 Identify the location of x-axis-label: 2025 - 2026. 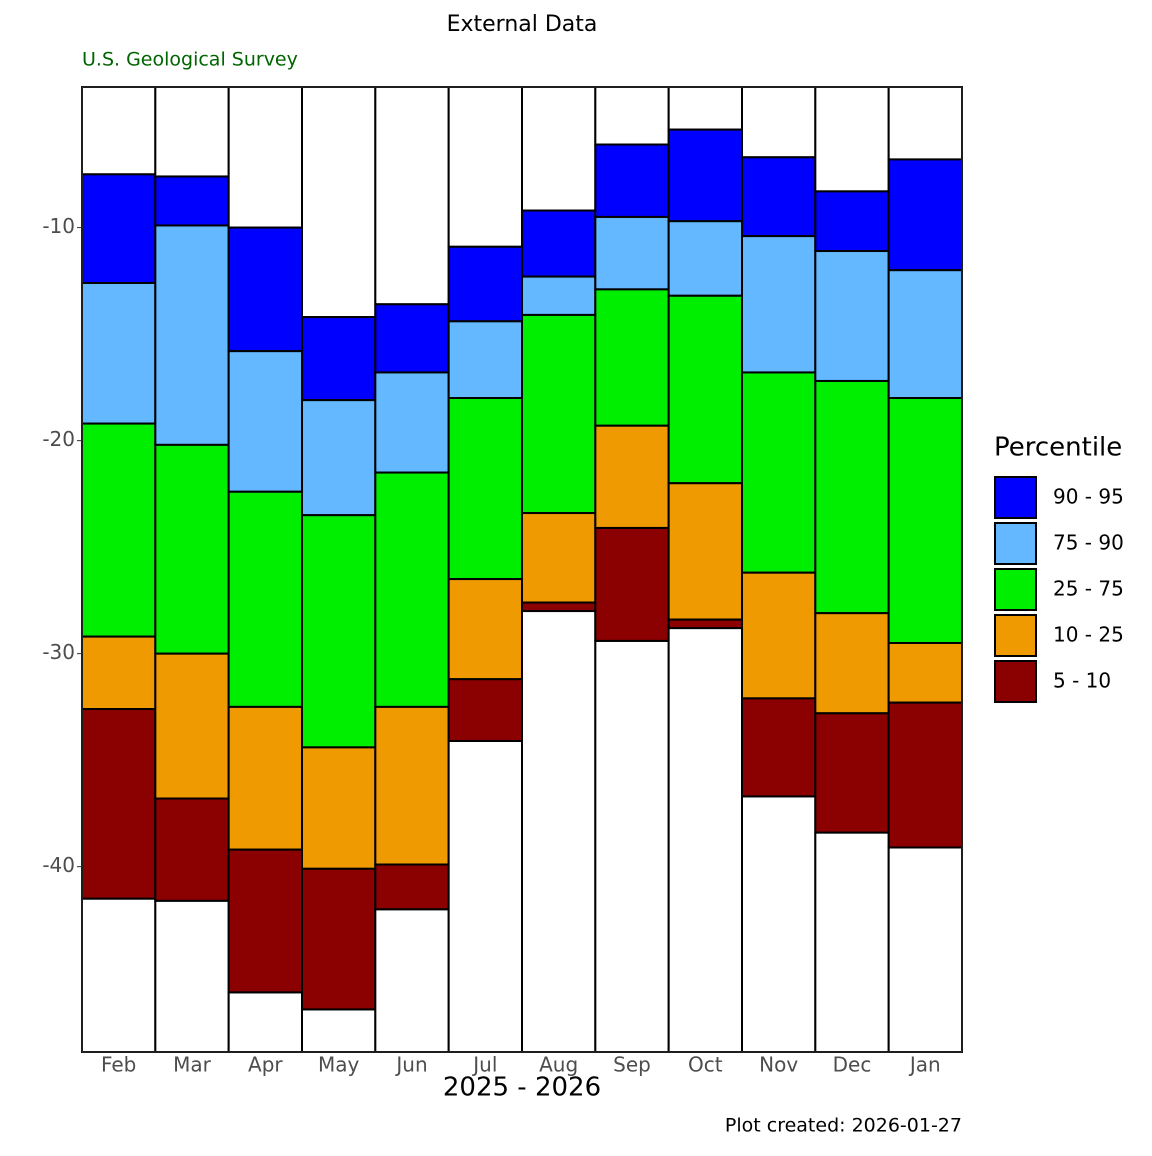
(522, 1088).